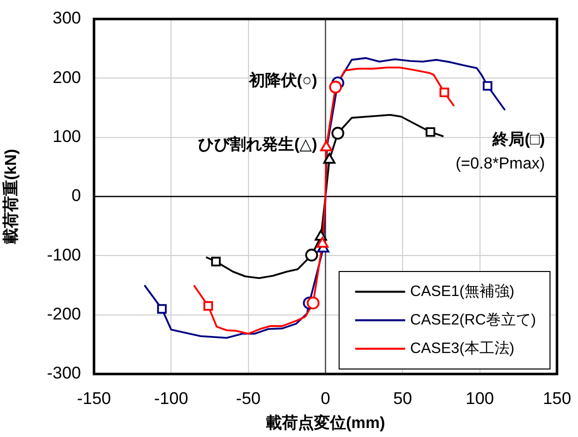 The image size is (578, 437). What do you see at coordinates (402, 398) in the screenshot?
I see `x-tick-label: 50` at bounding box center [402, 398].